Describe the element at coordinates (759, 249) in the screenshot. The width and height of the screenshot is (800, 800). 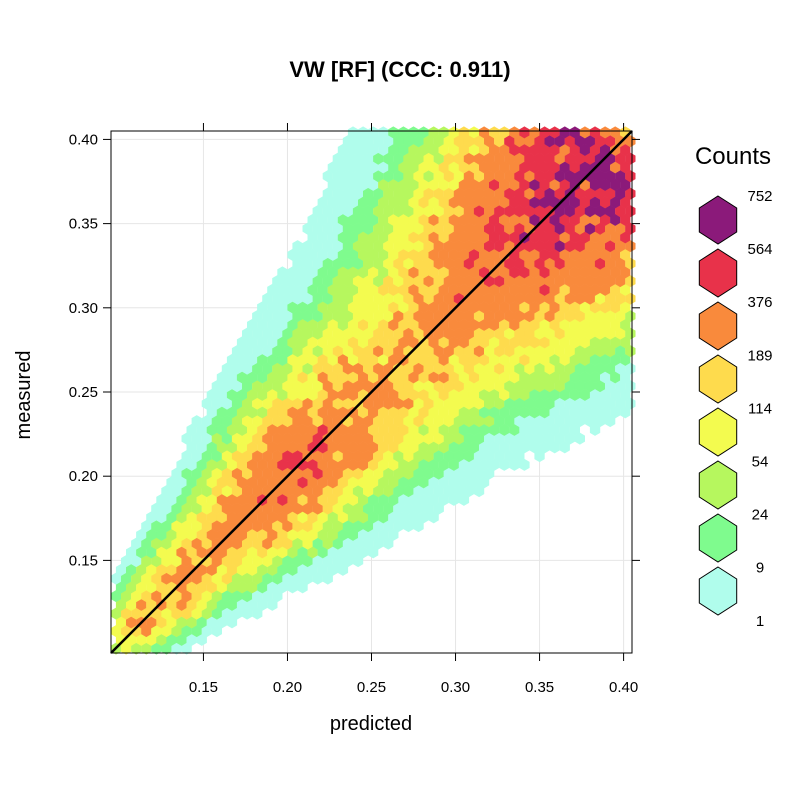
I see `legend-label: 564` at that location.